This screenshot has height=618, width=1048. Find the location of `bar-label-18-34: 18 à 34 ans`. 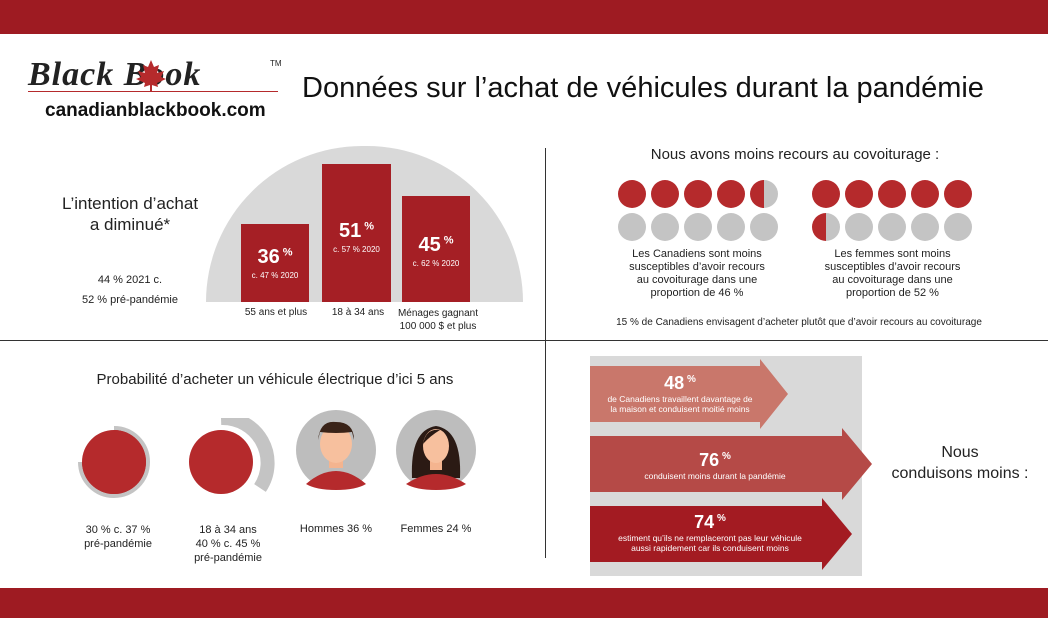

bar-label-18-34: 18 à 34 ans is located at coordinates (358, 312).